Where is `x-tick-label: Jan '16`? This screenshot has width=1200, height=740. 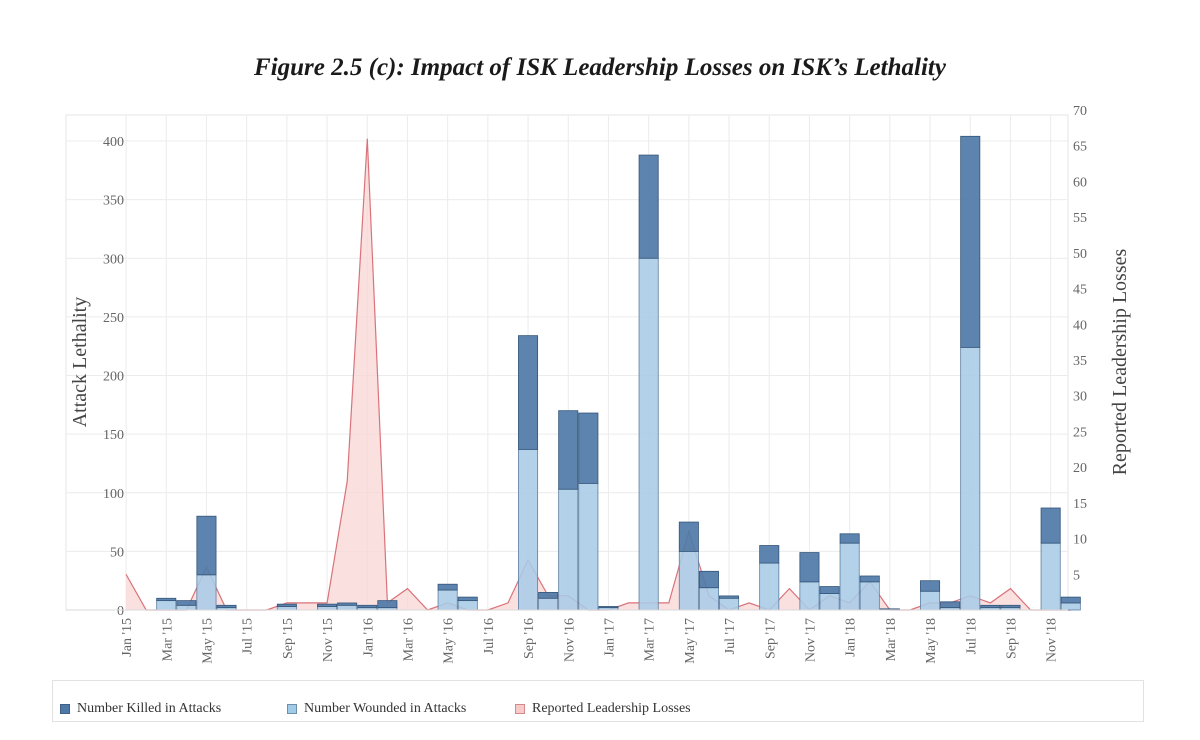
x-tick-label: Jan '16 is located at coordinates (368, 637).